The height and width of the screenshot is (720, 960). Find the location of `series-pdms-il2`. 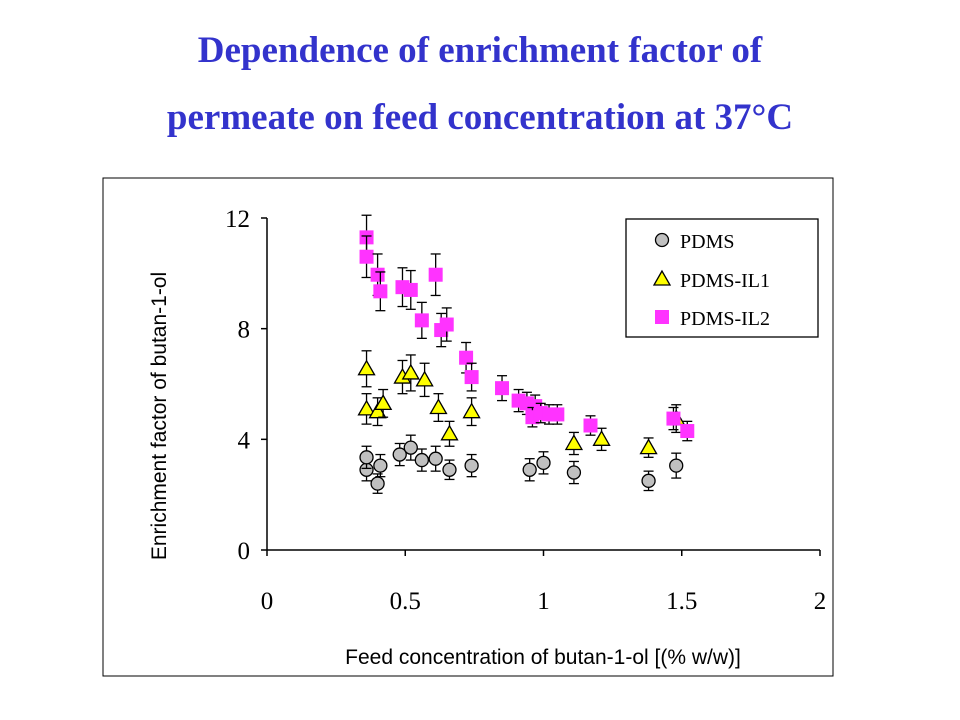

series-pdms-il2 is located at coordinates (527, 328).